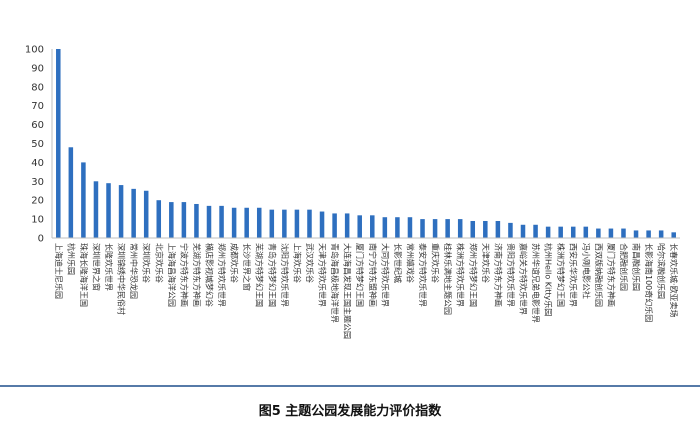 The width and height of the screenshot is (700, 441). What do you see at coordinates (235, 263) in the screenshot?
I see `x-tick-label: 成都欢乐谷` at bounding box center [235, 263].